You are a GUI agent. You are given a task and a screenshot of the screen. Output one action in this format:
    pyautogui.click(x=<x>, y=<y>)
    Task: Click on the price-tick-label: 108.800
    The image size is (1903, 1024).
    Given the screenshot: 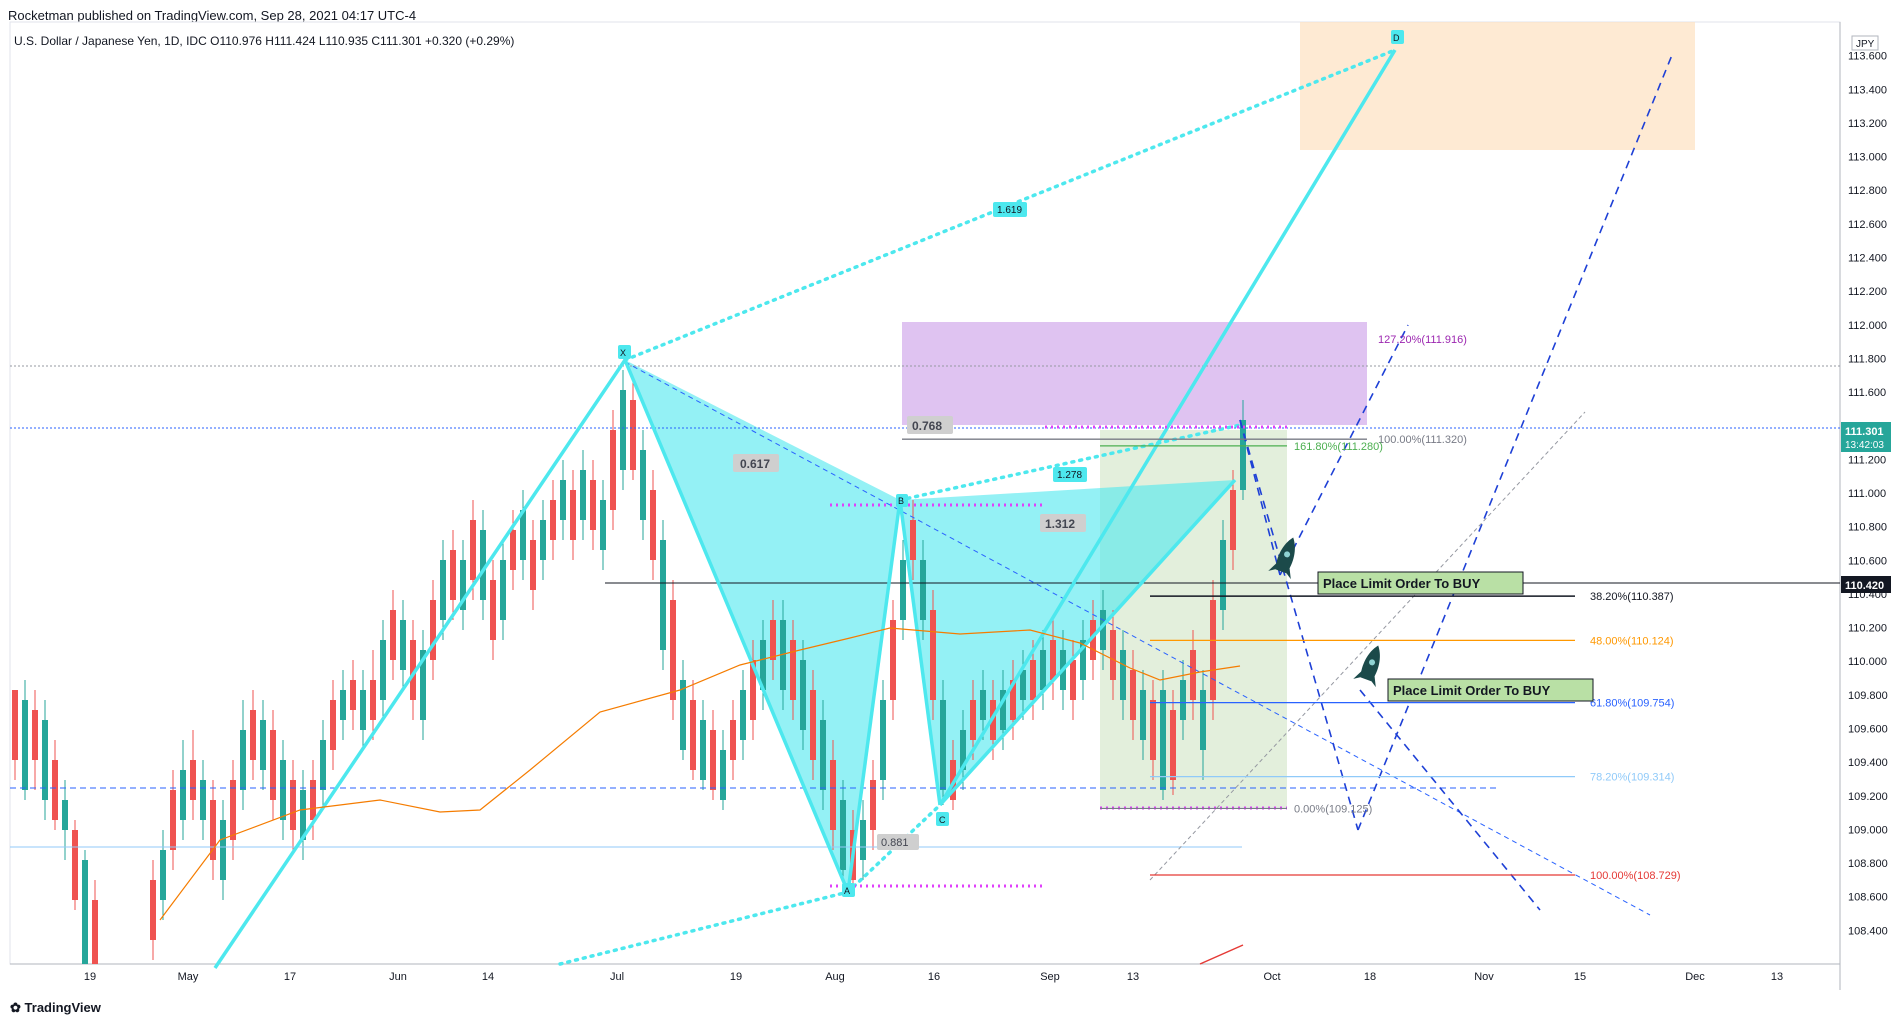 What is the action you would take?
    pyautogui.click(x=1868, y=864)
    